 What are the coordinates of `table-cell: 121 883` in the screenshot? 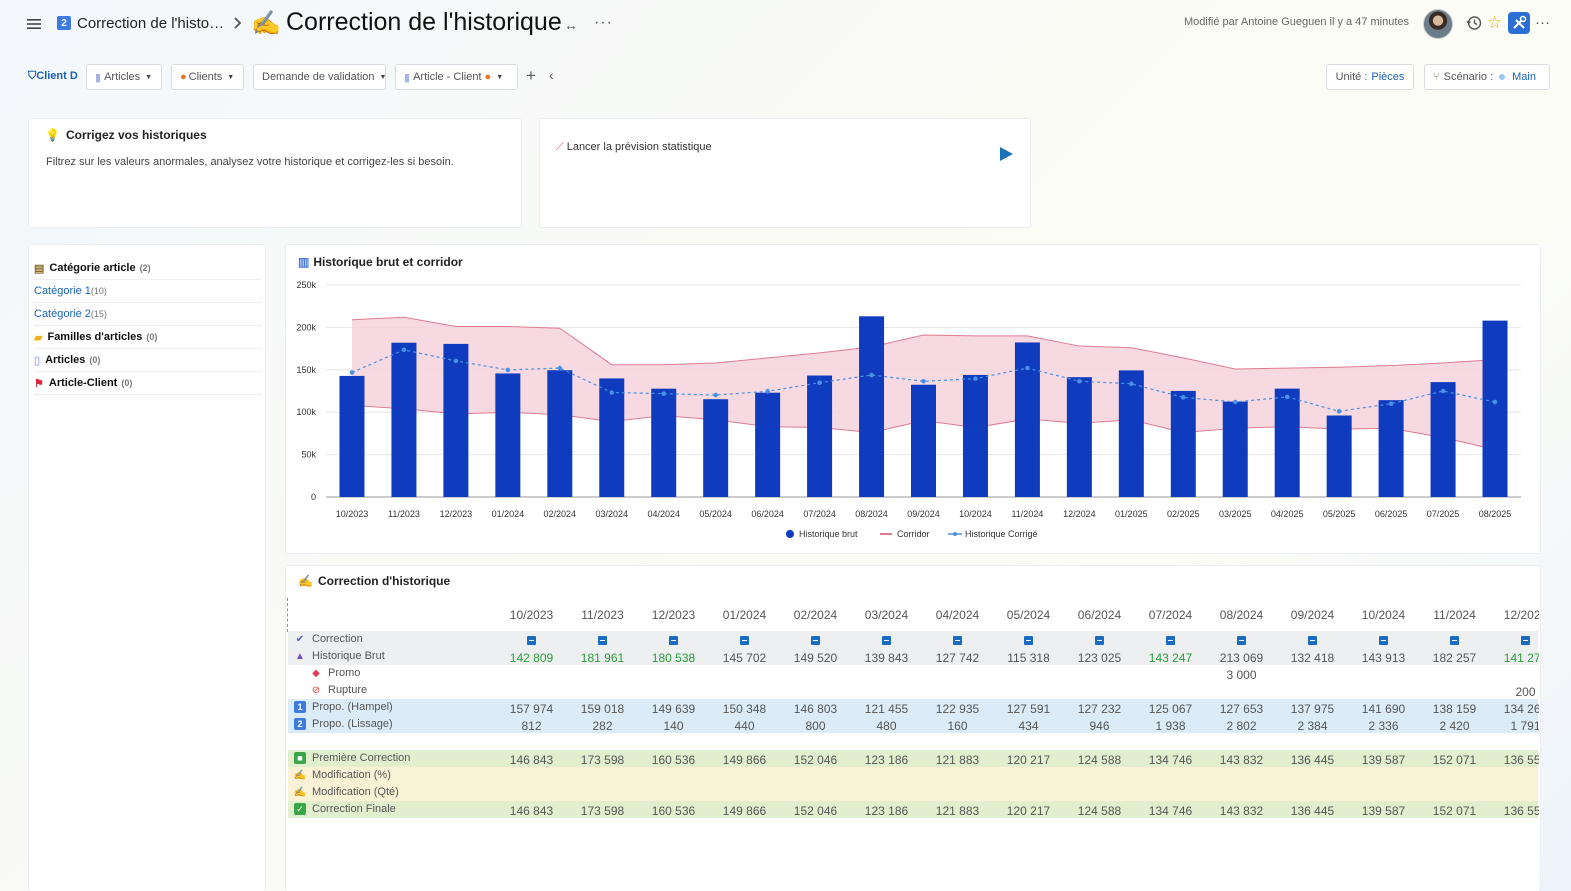 It's located at (957, 760).